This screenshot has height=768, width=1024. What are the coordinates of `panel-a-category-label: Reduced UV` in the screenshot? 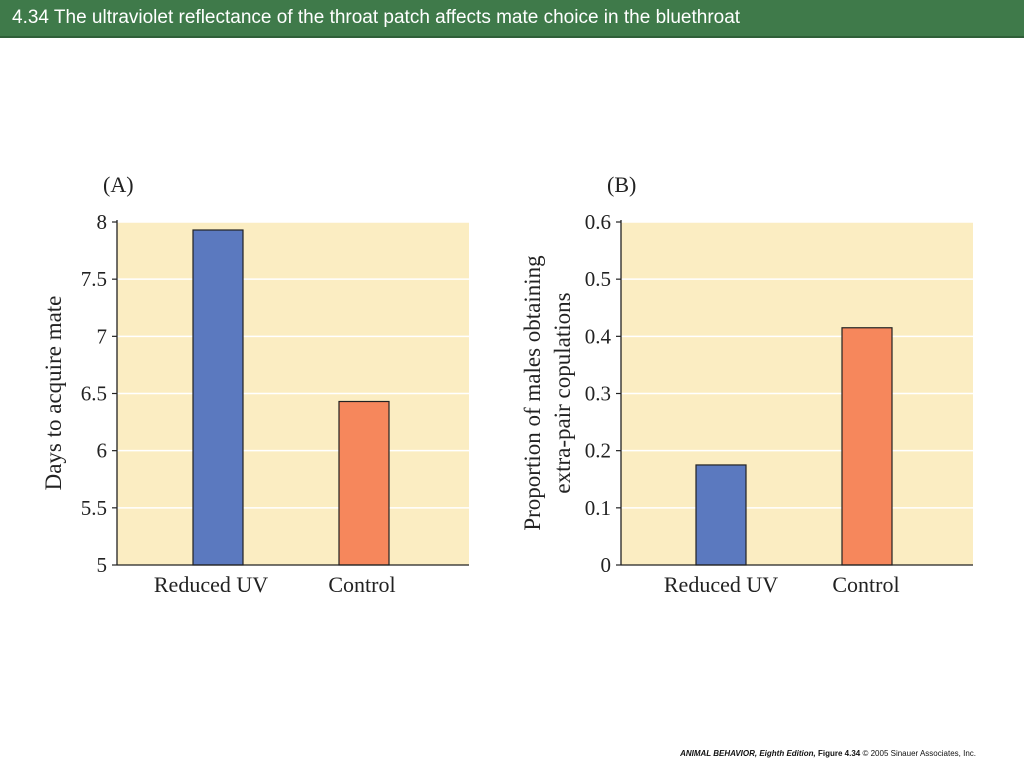 It's located at (211, 584).